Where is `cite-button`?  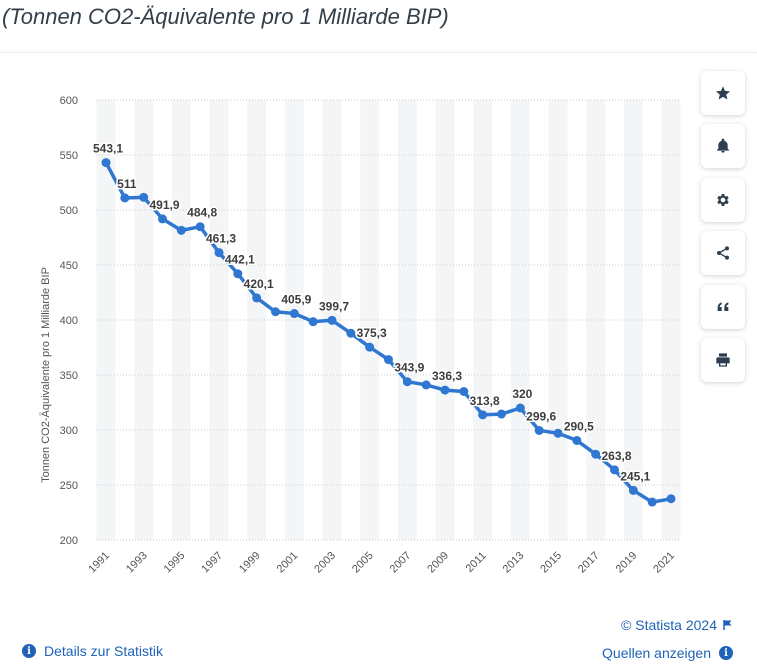
cite-button is located at coordinates (723, 307).